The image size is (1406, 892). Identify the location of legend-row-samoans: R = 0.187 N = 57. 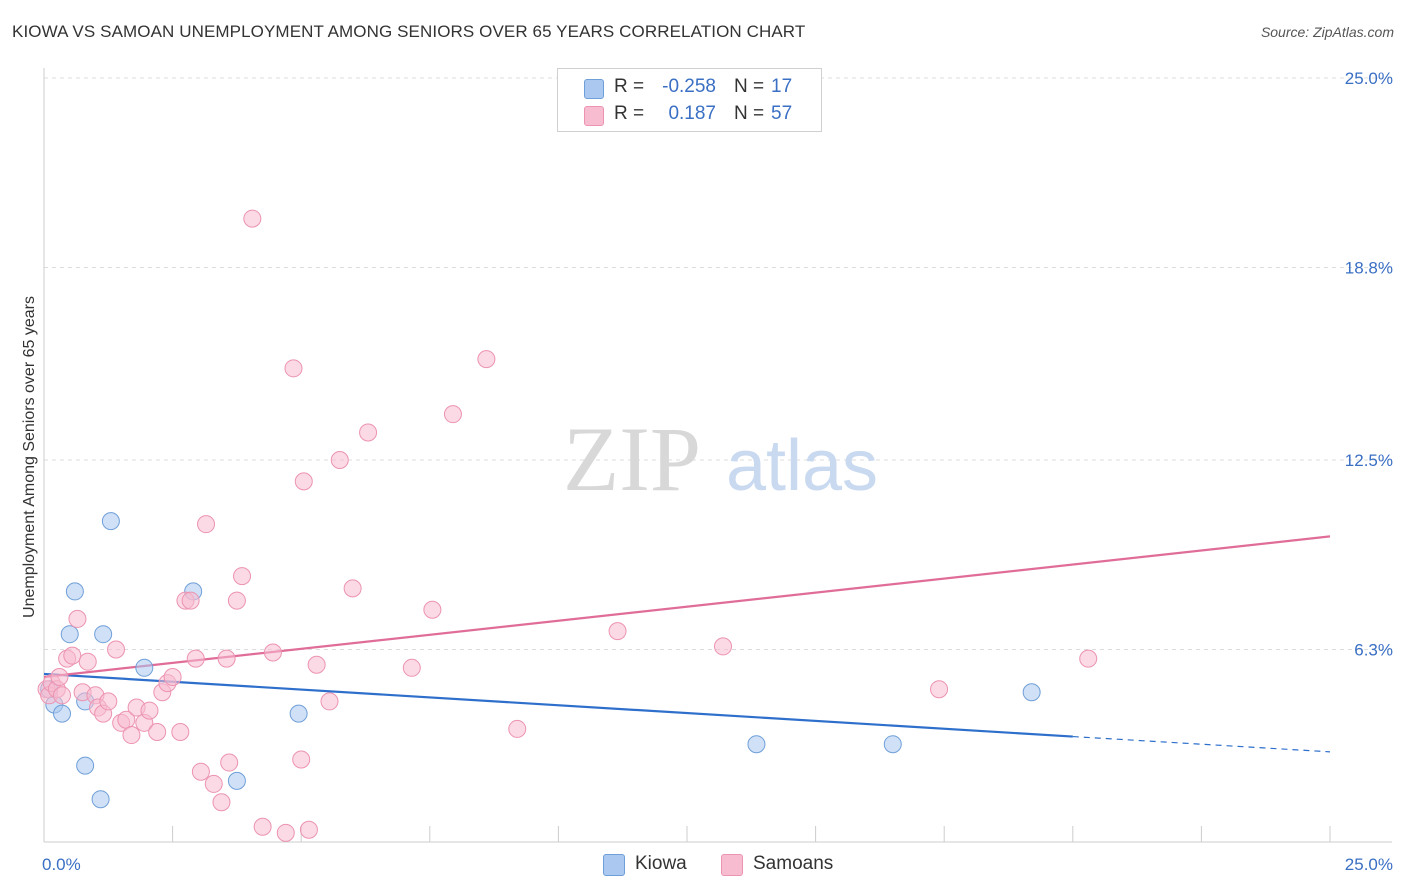
(689, 114).